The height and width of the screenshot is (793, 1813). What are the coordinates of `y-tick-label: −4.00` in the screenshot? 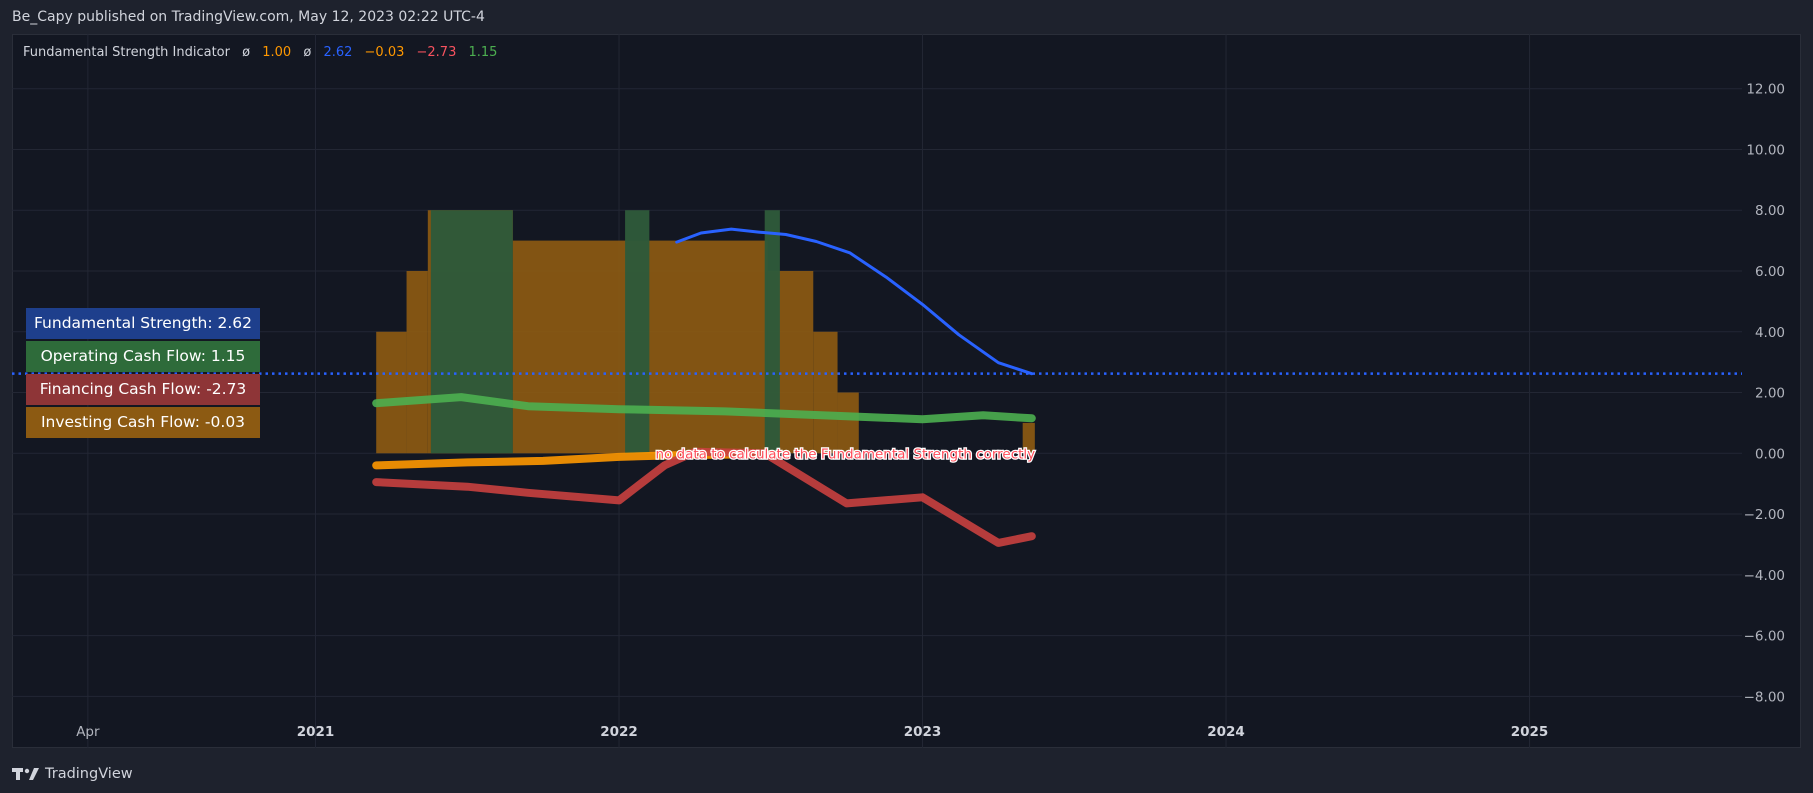 It's located at (1764, 576).